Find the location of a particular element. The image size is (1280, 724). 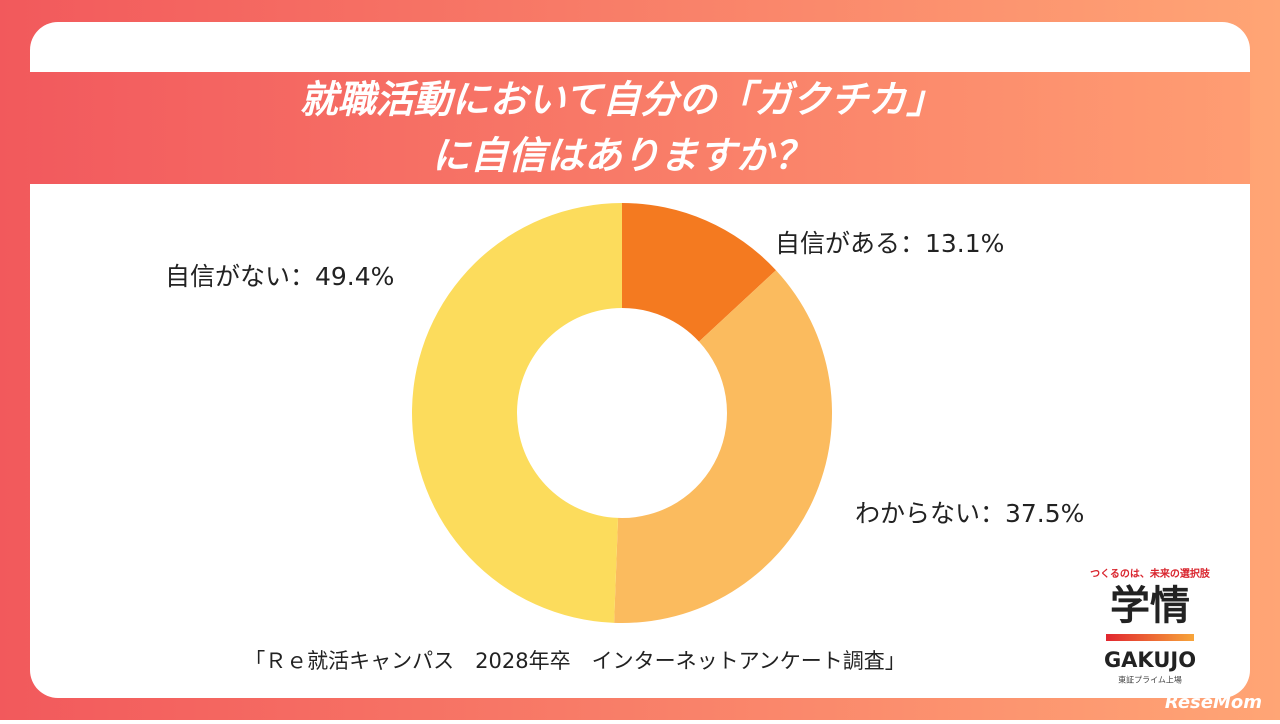

data-label: 自信がない：49.4% is located at coordinates (279, 276).